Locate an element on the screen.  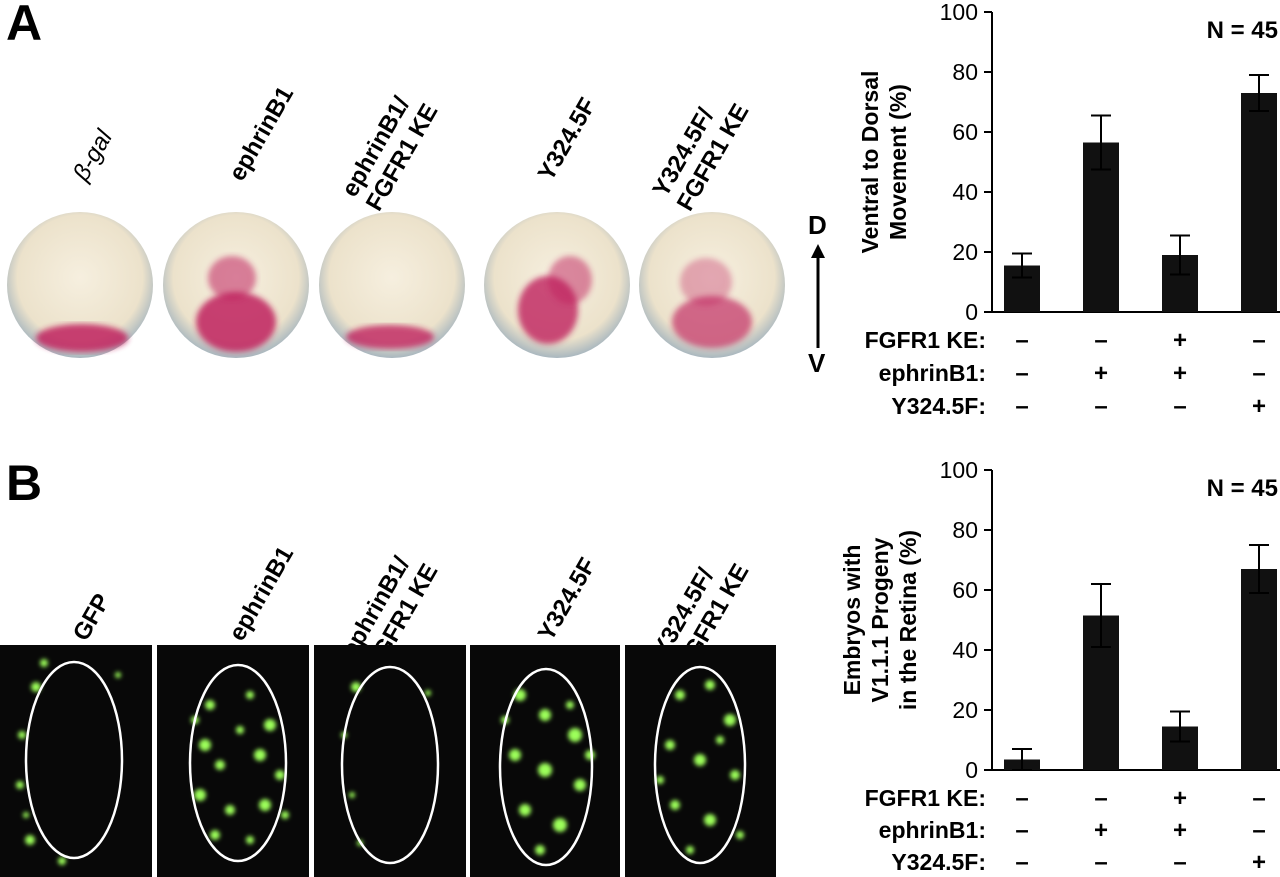
embryo-y3245f is located at coordinates (557, 285).